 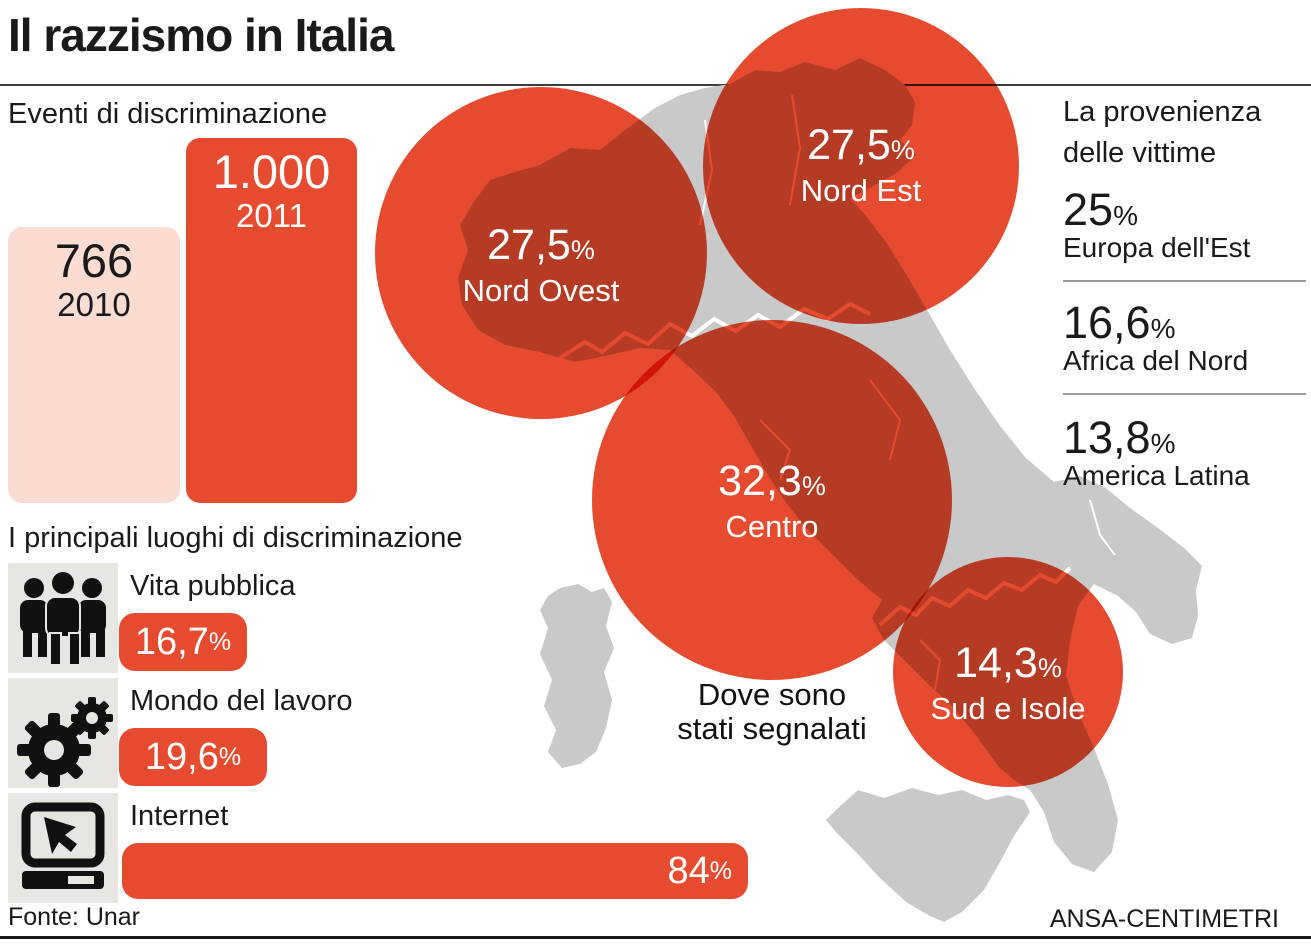 What do you see at coordinates (1156, 360) in the screenshot?
I see `origin-label-africa-nord: Africa del Nord` at bounding box center [1156, 360].